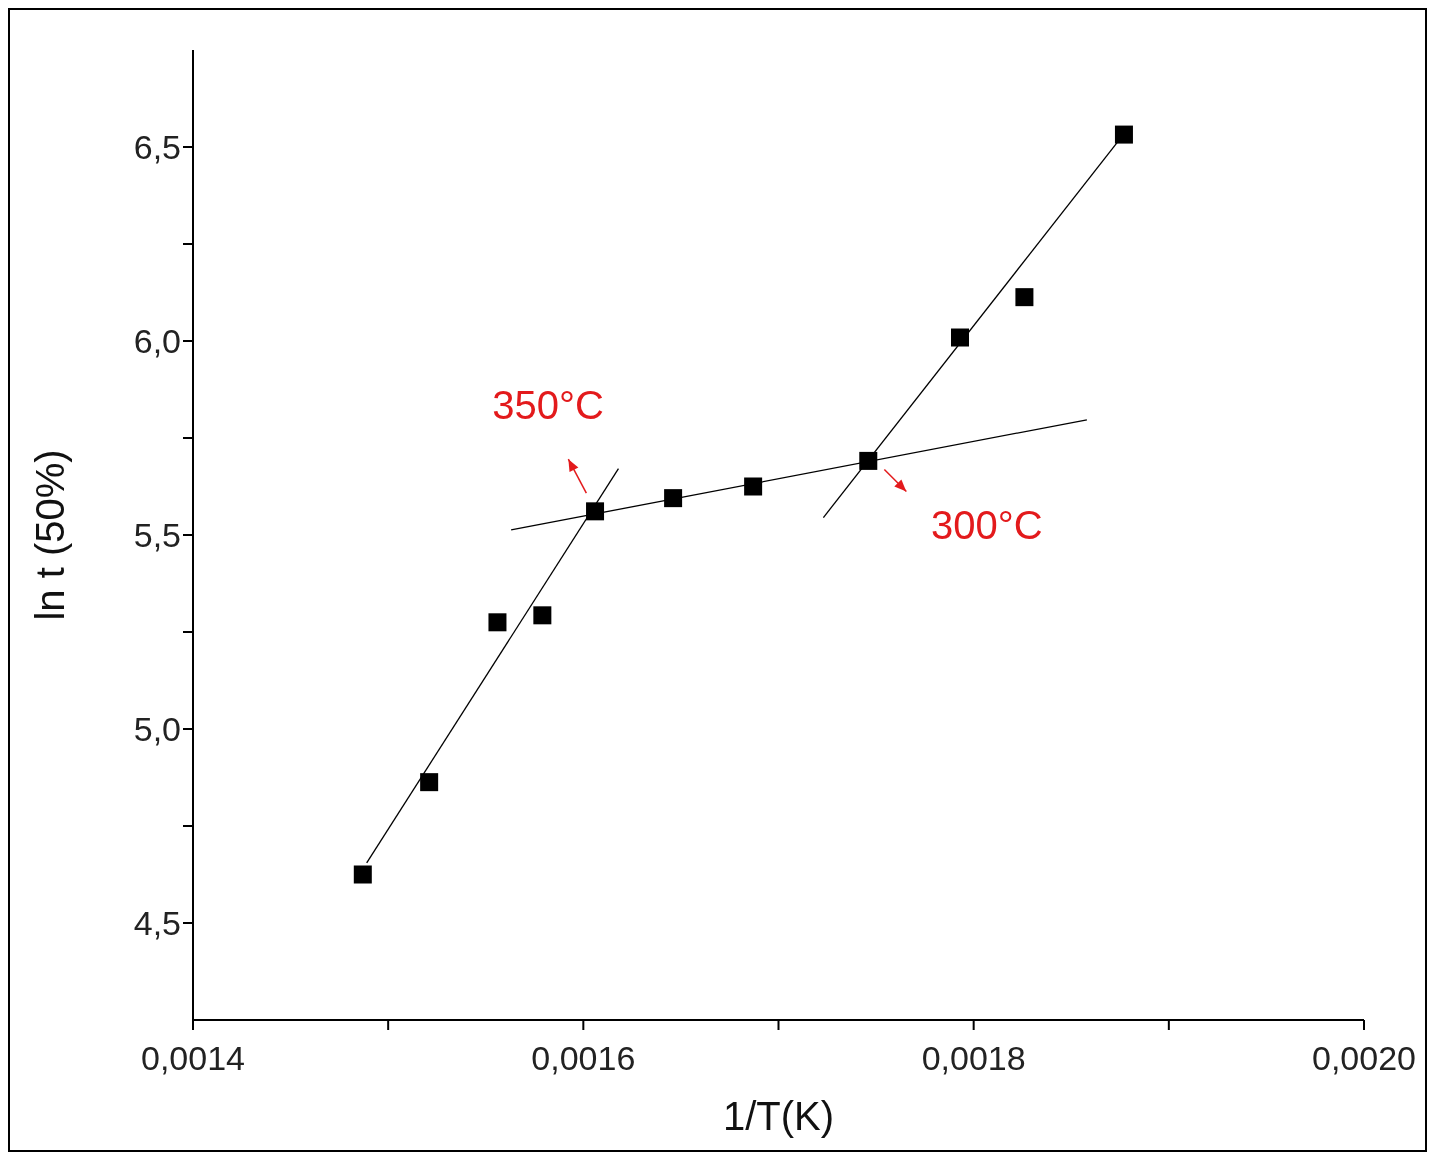 Image resolution: width=1437 pixels, height=1164 pixels. What do you see at coordinates (157, 147) in the screenshot?
I see `y-tick-label: 6,5` at bounding box center [157, 147].